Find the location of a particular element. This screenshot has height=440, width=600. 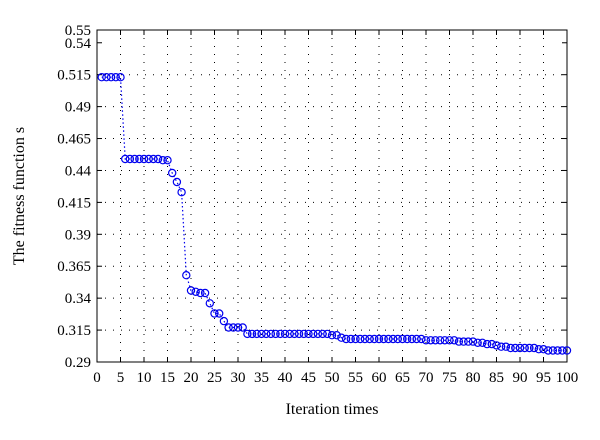

y-tick-label: 0.415 is located at coordinates (74, 203).